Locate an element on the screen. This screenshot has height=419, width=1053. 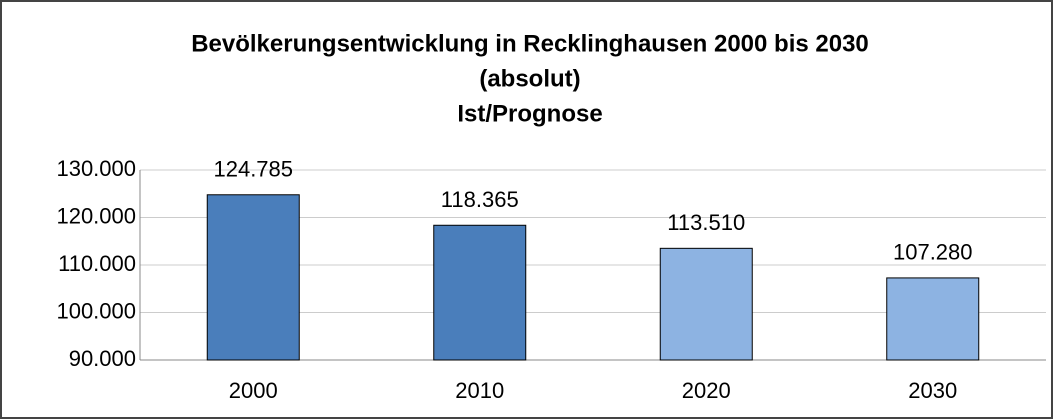
x-tick-label: 2020 is located at coordinates (706, 390).